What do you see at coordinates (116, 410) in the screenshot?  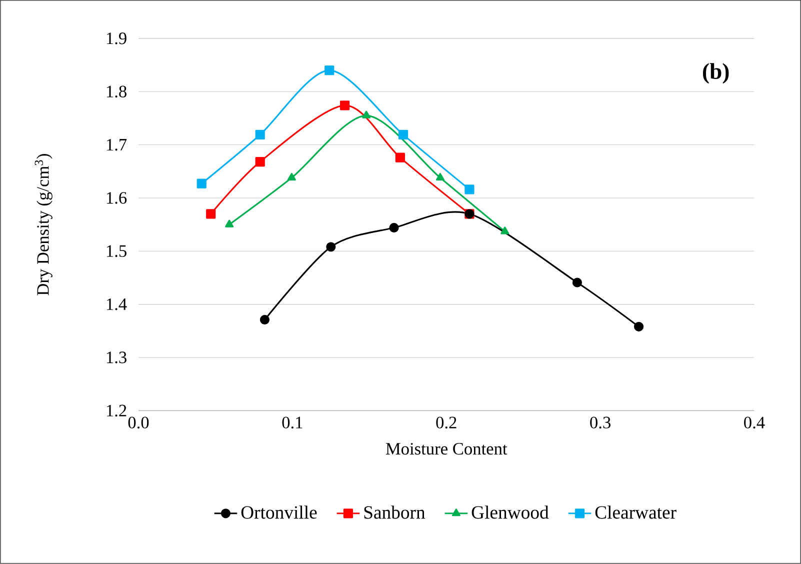 I see `y-tick-label: 1.2` at bounding box center [116, 410].